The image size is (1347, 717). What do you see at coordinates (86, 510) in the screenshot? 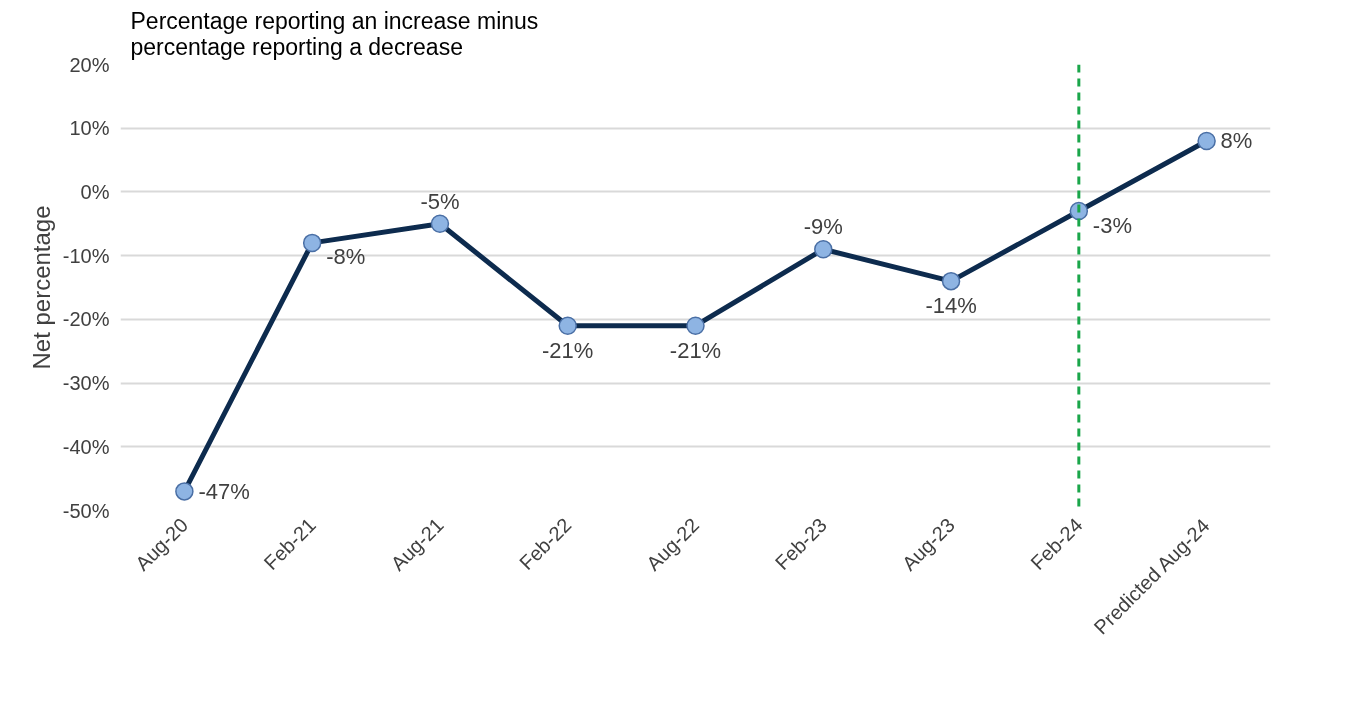
I see `y-tick-label: -50%` at bounding box center [86, 510].